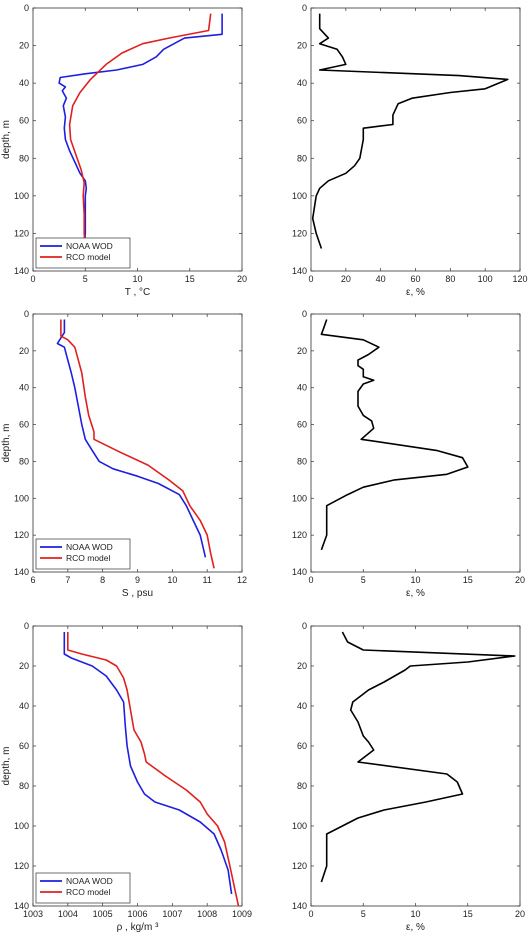 The height and width of the screenshot is (940, 532). What do you see at coordinates (68, 914) in the screenshot?
I see `x-tick-label: 1004` at bounding box center [68, 914].